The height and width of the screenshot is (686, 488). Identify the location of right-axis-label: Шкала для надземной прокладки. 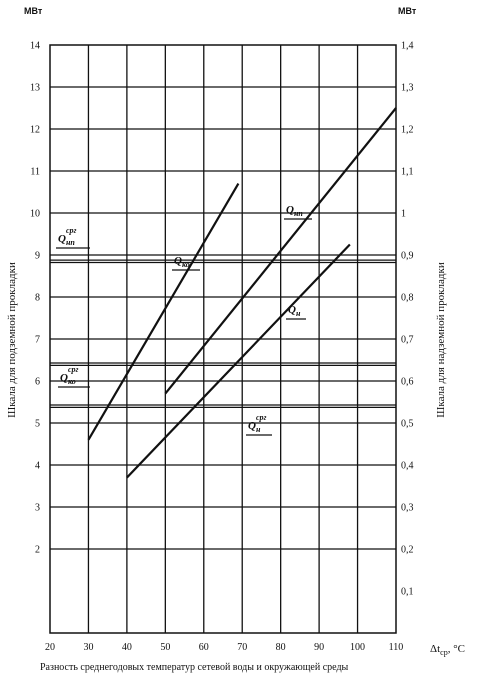
(441, 340).